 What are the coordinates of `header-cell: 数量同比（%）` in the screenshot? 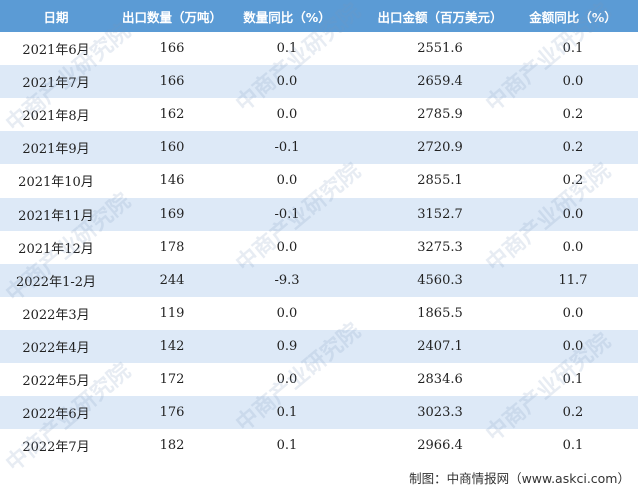 It's located at (287, 17).